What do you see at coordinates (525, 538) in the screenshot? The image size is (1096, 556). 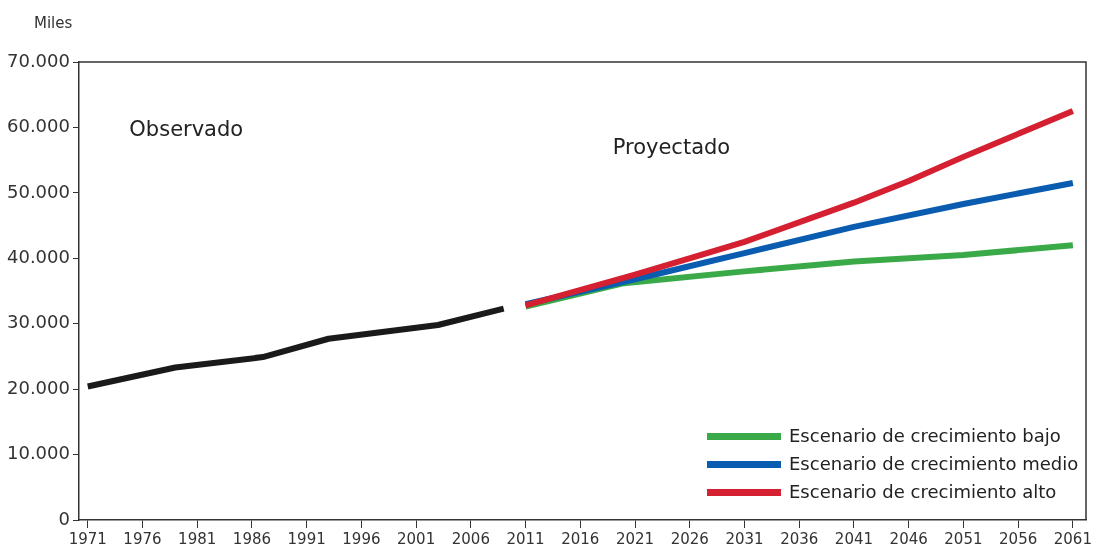 I see `x-tick-label: 2011` at bounding box center [525, 538].